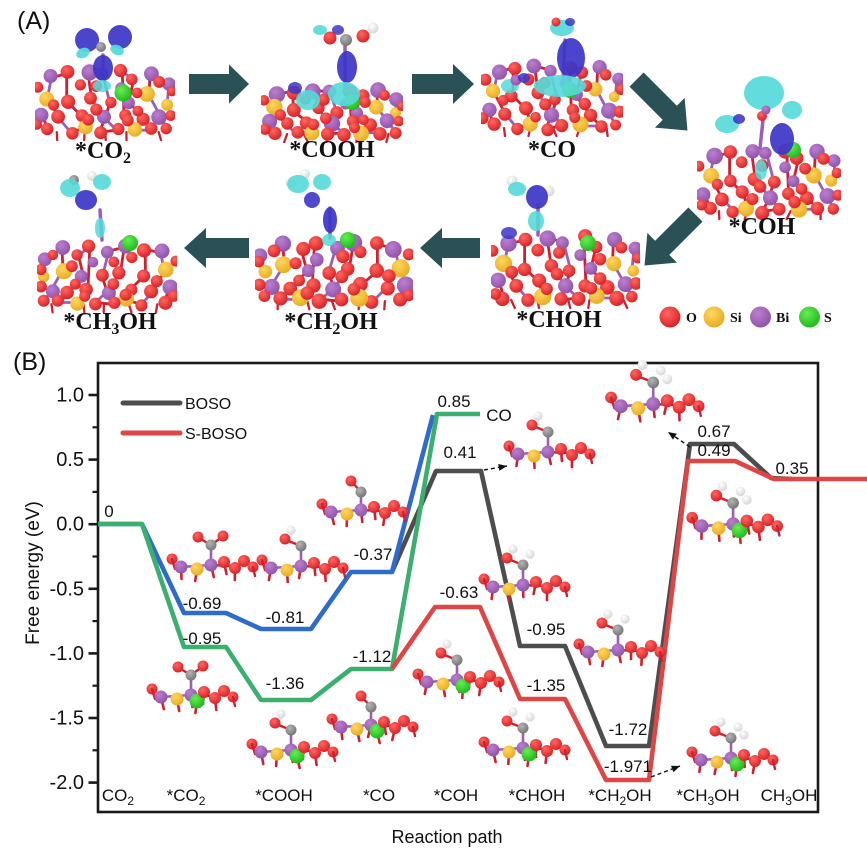 The width and height of the screenshot is (867, 860). Describe the element at coordinates (67, 719) in the screenshot. I see `svg-text: -1.5` at that location.